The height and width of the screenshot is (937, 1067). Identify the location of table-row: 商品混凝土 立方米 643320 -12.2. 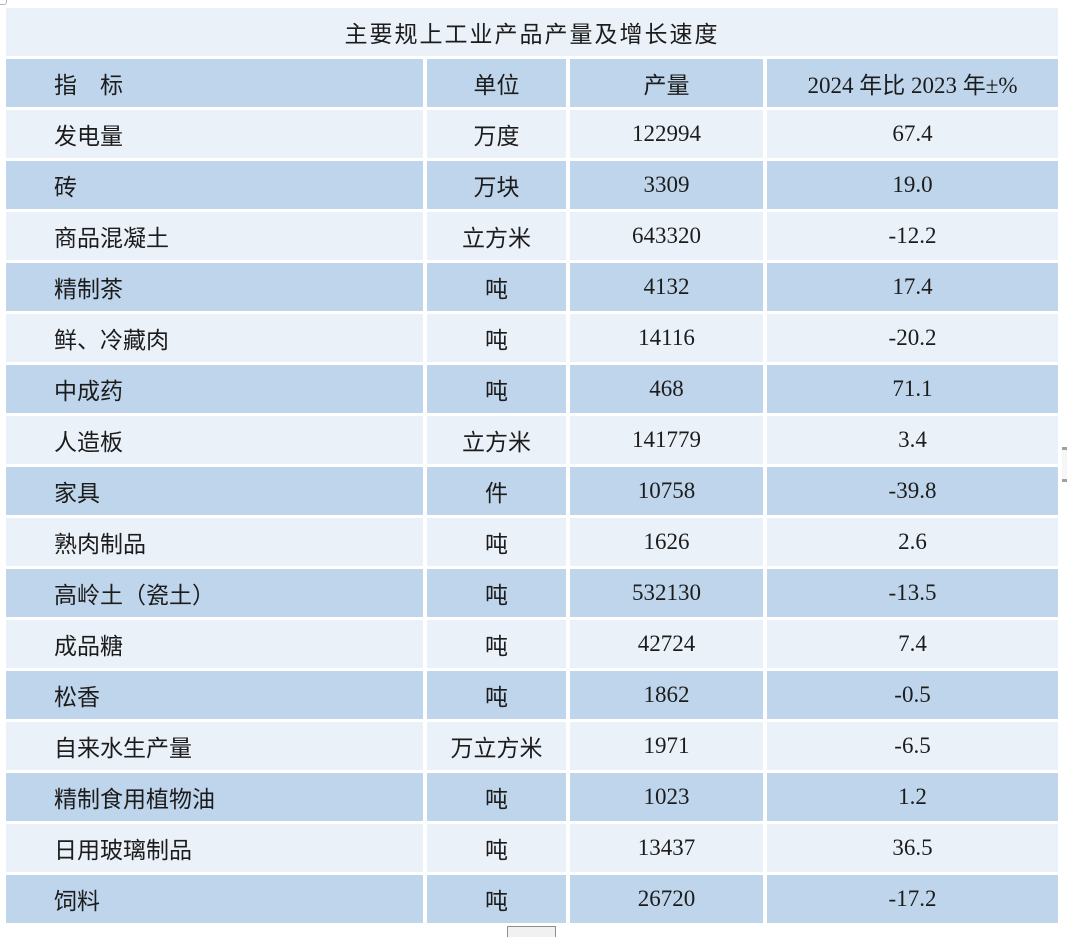
(532, 236).